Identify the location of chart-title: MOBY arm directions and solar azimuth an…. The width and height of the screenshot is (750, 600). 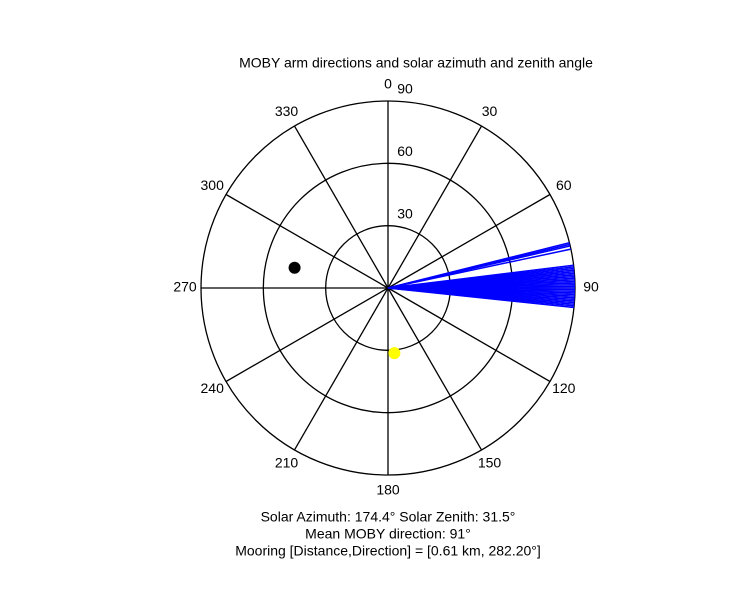
(416, 63).